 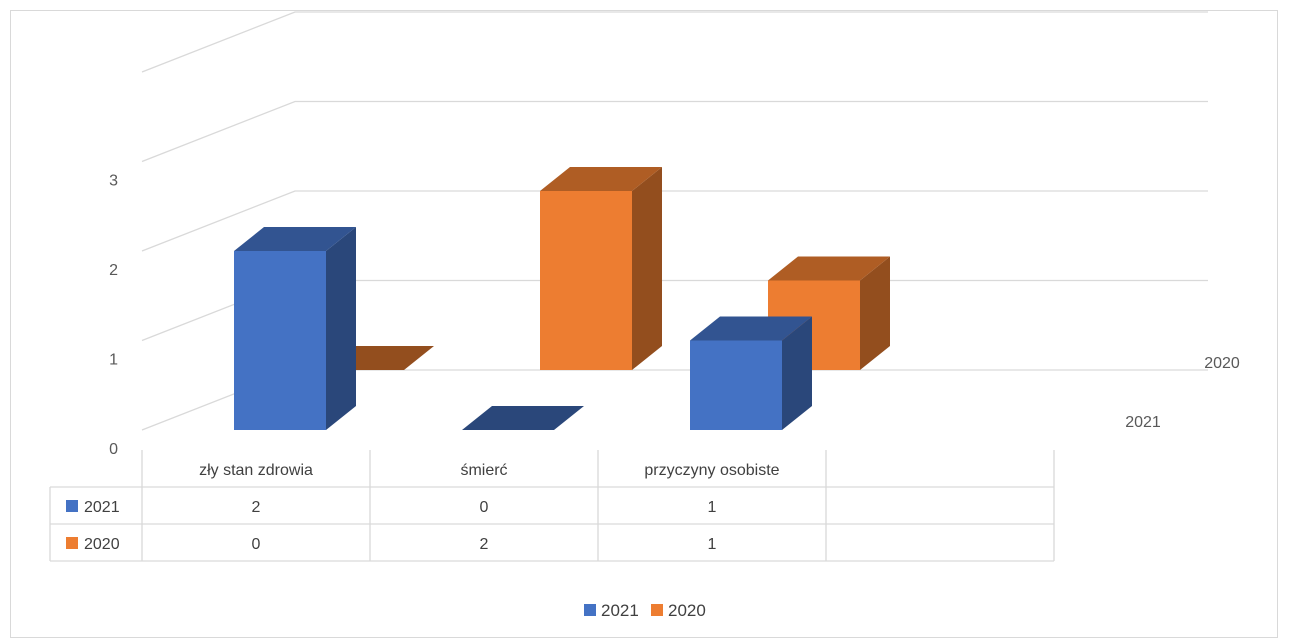 What do you see at coordinates (687, 610) in the screenshot?
I see `legend-label: 2020` at bounding box center [687, 610].